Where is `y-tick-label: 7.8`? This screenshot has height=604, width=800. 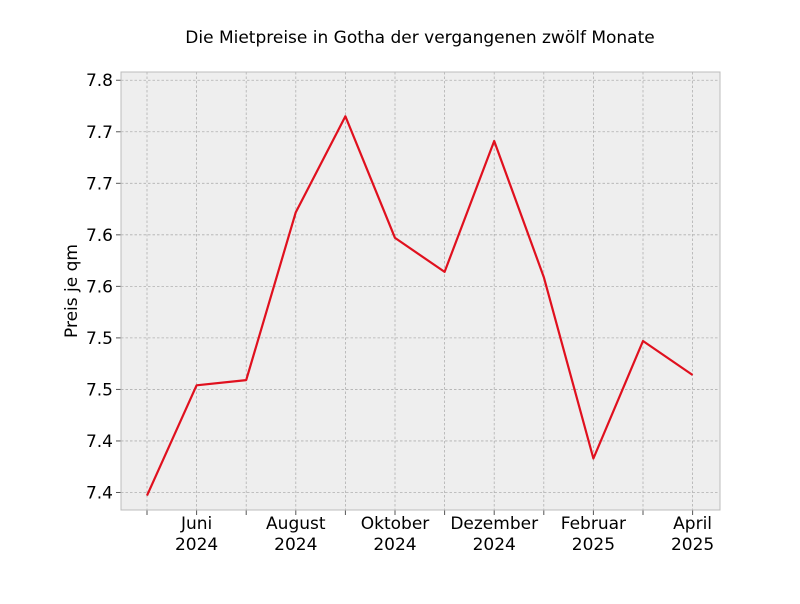
y-tick-label: 7.8 is located at coordinates (99, 81).